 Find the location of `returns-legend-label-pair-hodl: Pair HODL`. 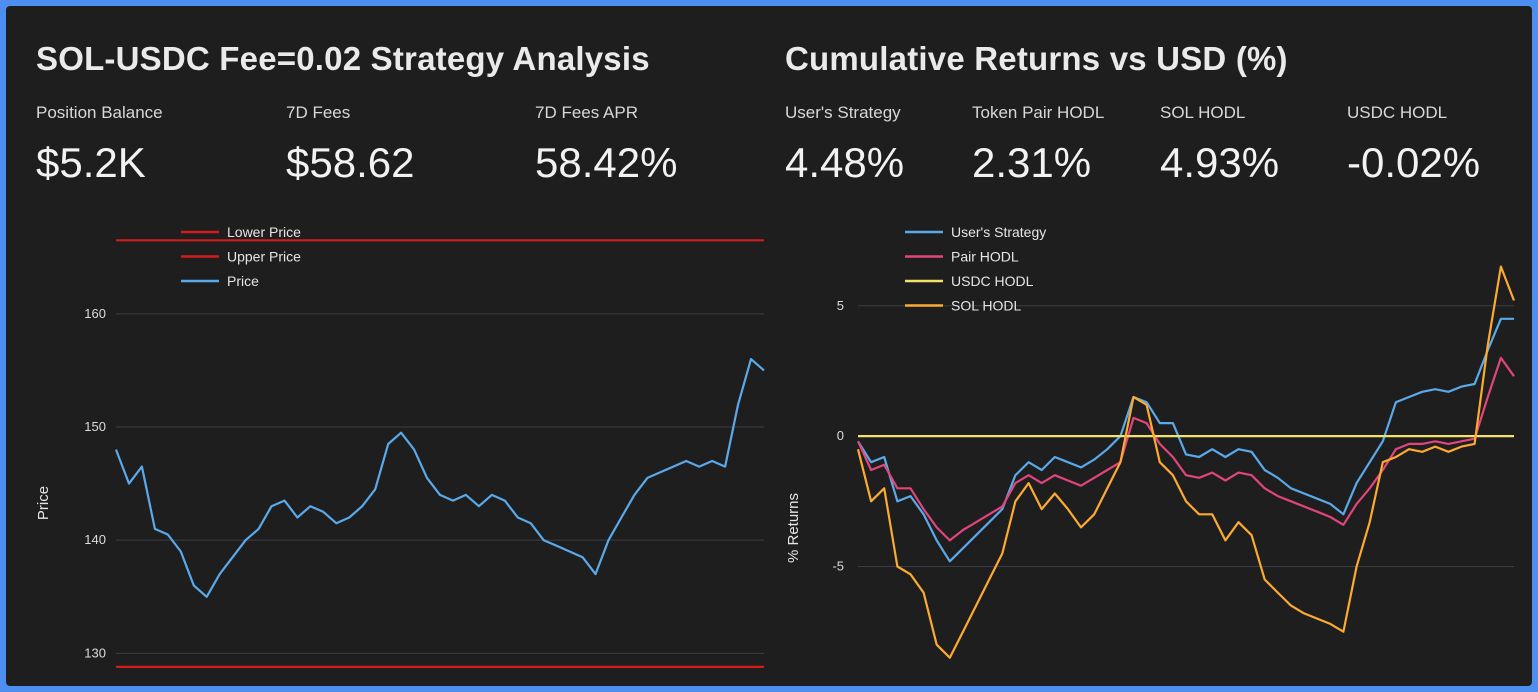

returns-legend-label-pair-hodl: Pair HODL is located at coordinates (985, 257).